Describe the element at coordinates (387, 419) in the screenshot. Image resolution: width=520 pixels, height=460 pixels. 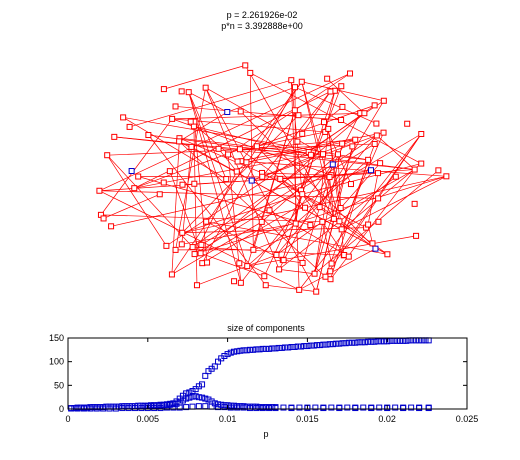
I see `x-tick-label: 0.02` at that location.